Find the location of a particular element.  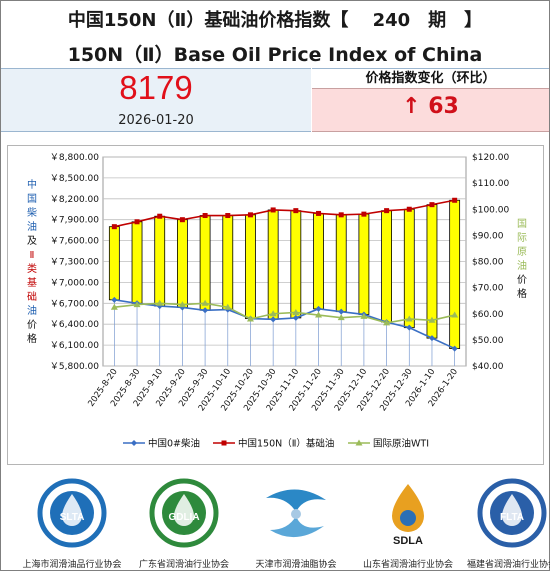

left-tick-label: ￥8,500.00 is located at coordinates (74, 179).